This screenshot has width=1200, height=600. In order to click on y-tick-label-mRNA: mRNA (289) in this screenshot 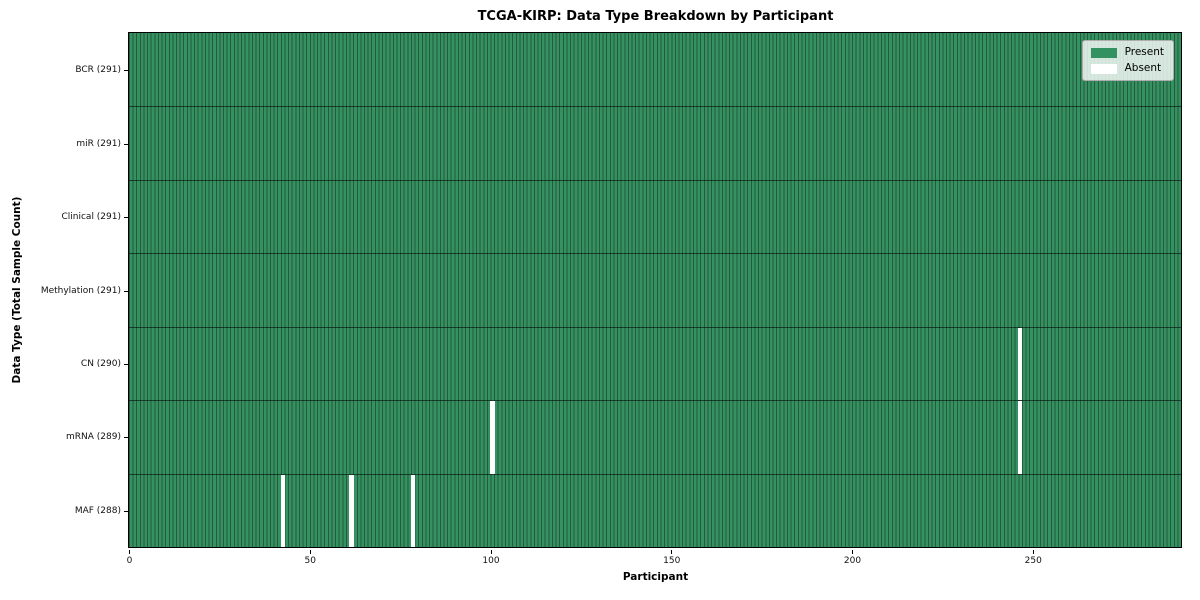, I will do `click(93, 437)`.